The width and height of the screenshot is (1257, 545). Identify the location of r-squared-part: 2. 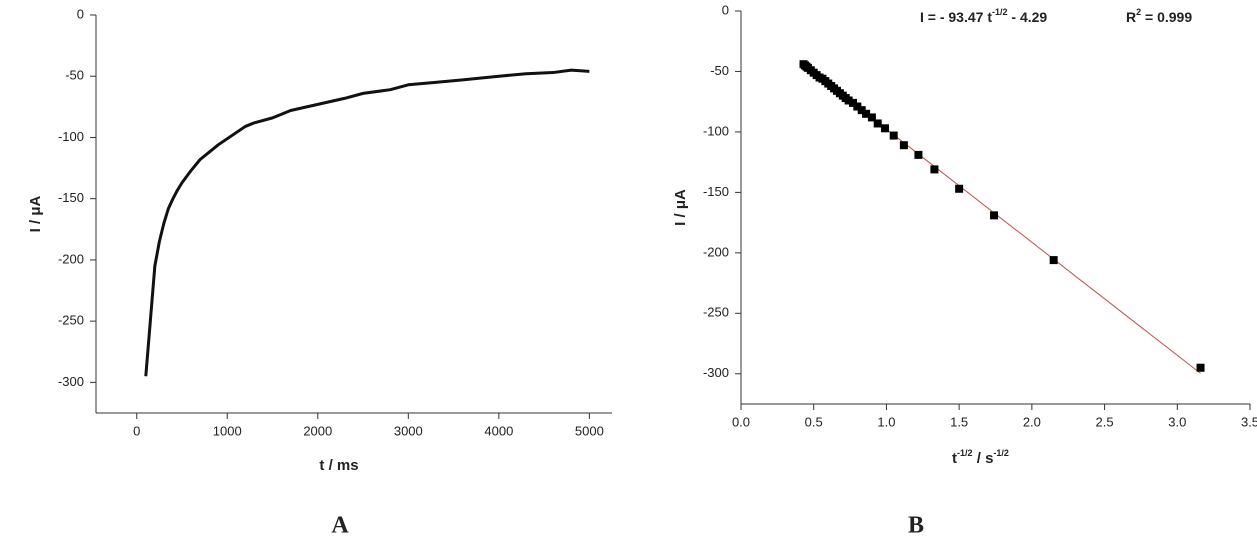
(1138, 12).